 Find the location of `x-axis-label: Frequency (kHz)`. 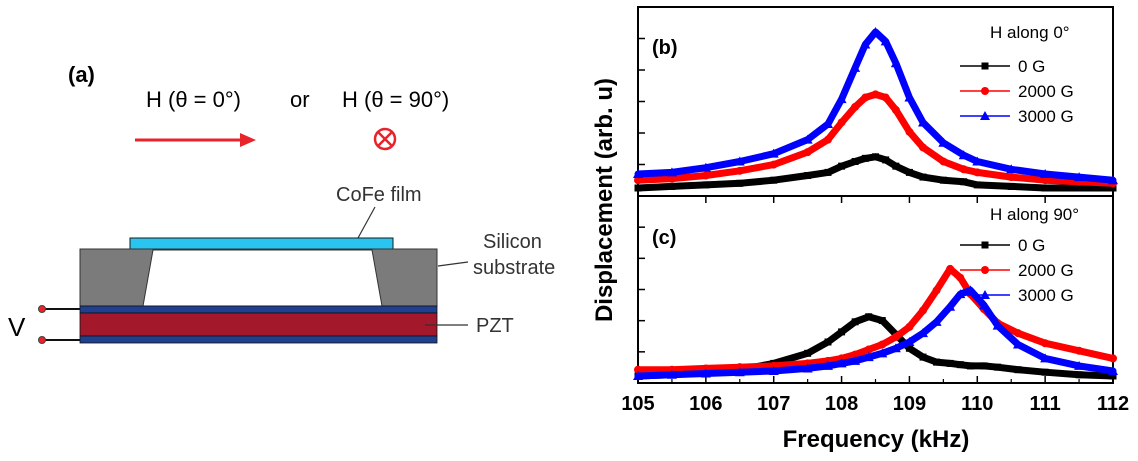

x-axis-label: Frequency (kHz) is located at coordinates (876, 439).